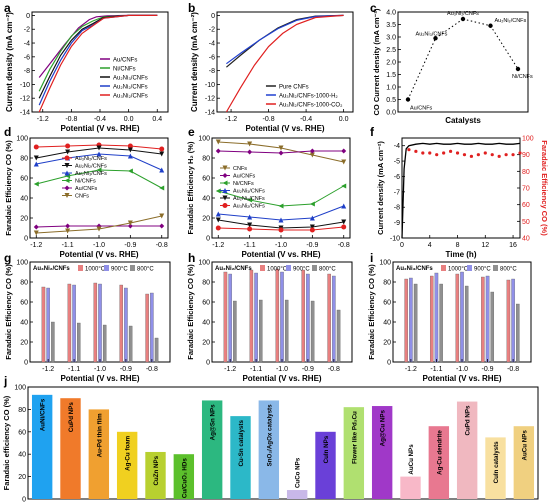  Describe the element at coordinates (128, 453) in the screenshot. I see `bar-label: Ag-Cu foam` at that location.